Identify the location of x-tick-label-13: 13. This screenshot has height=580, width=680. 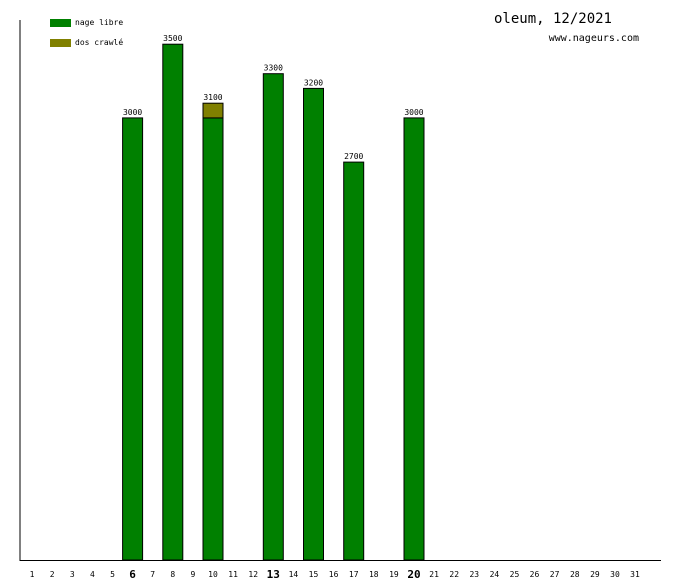
(273, 574).